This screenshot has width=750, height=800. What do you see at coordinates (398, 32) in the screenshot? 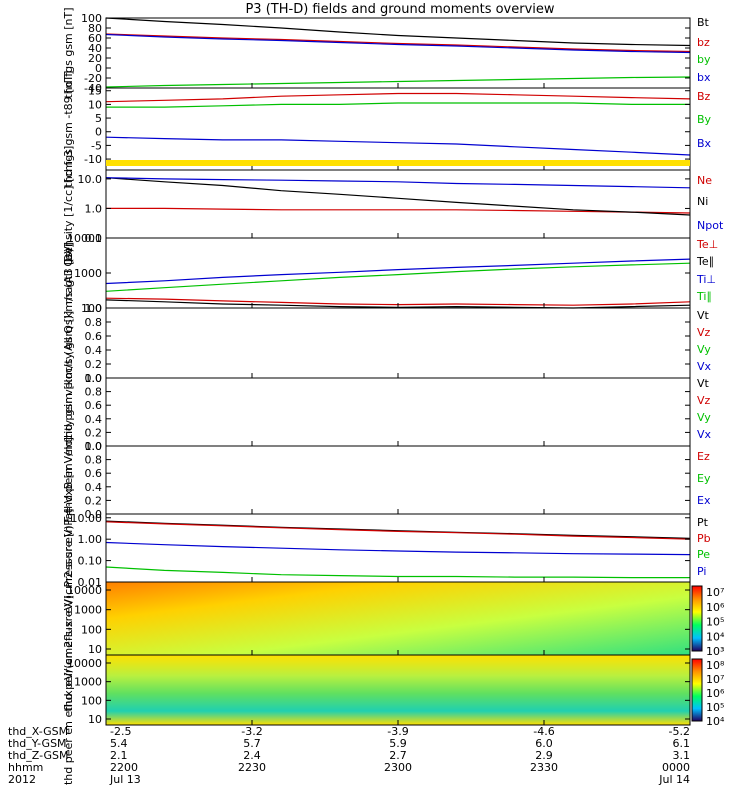
I see `series-line-Bt` at bounding box center [398, 32].